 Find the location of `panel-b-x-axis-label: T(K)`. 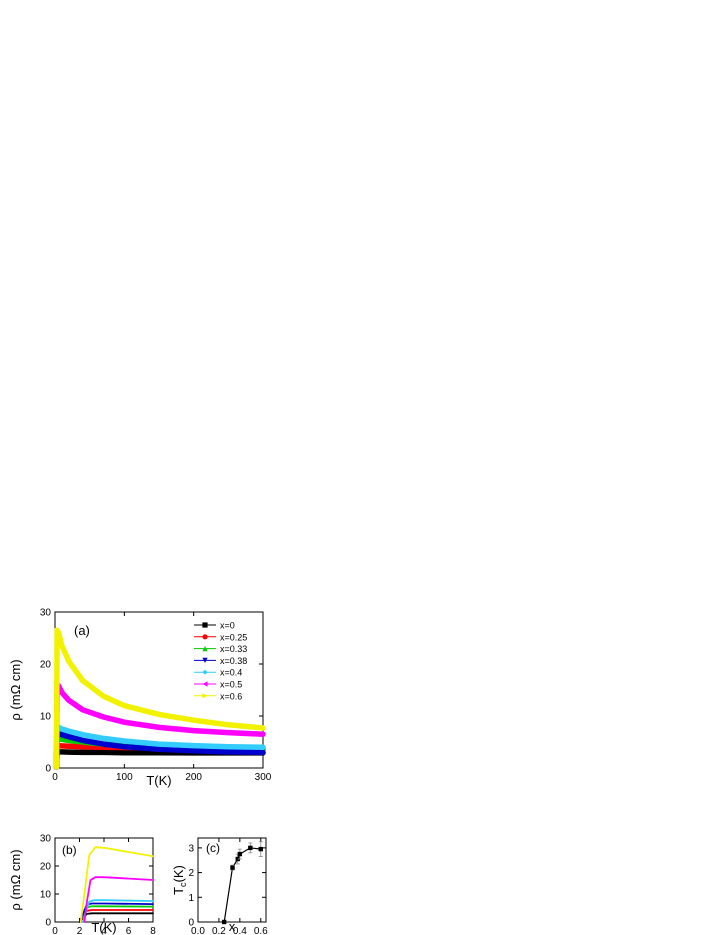

panel-b-x-axis-label: T(K) is located at coordinates (103, 927).